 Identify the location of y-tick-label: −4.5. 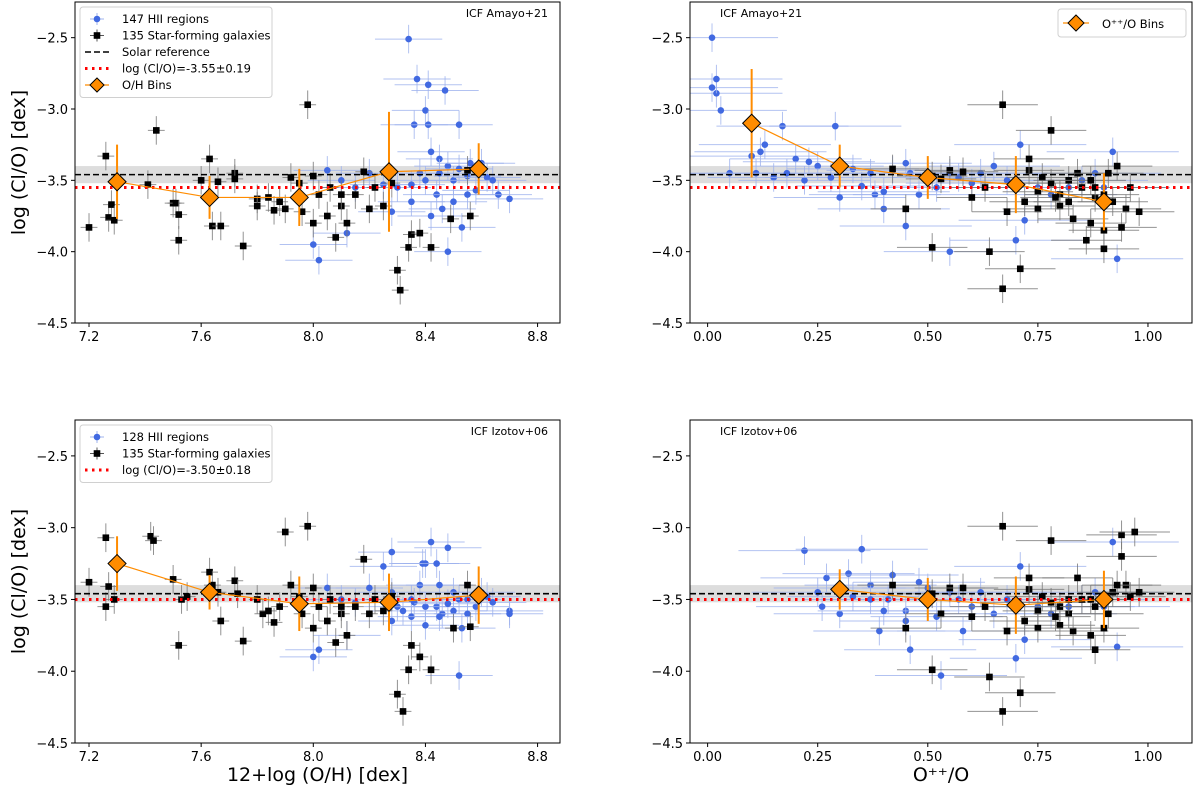
(52, 744).